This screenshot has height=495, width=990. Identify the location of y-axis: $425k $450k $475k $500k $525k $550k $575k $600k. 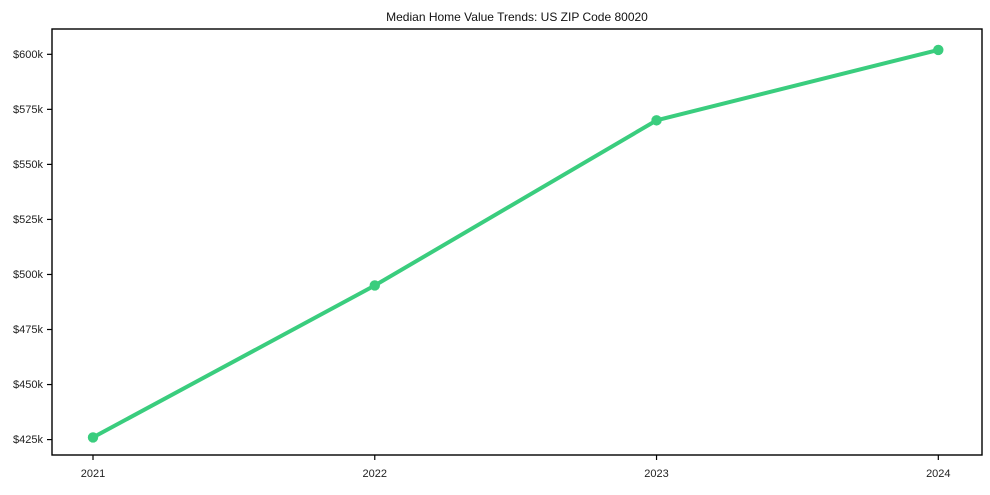
(32, 247).